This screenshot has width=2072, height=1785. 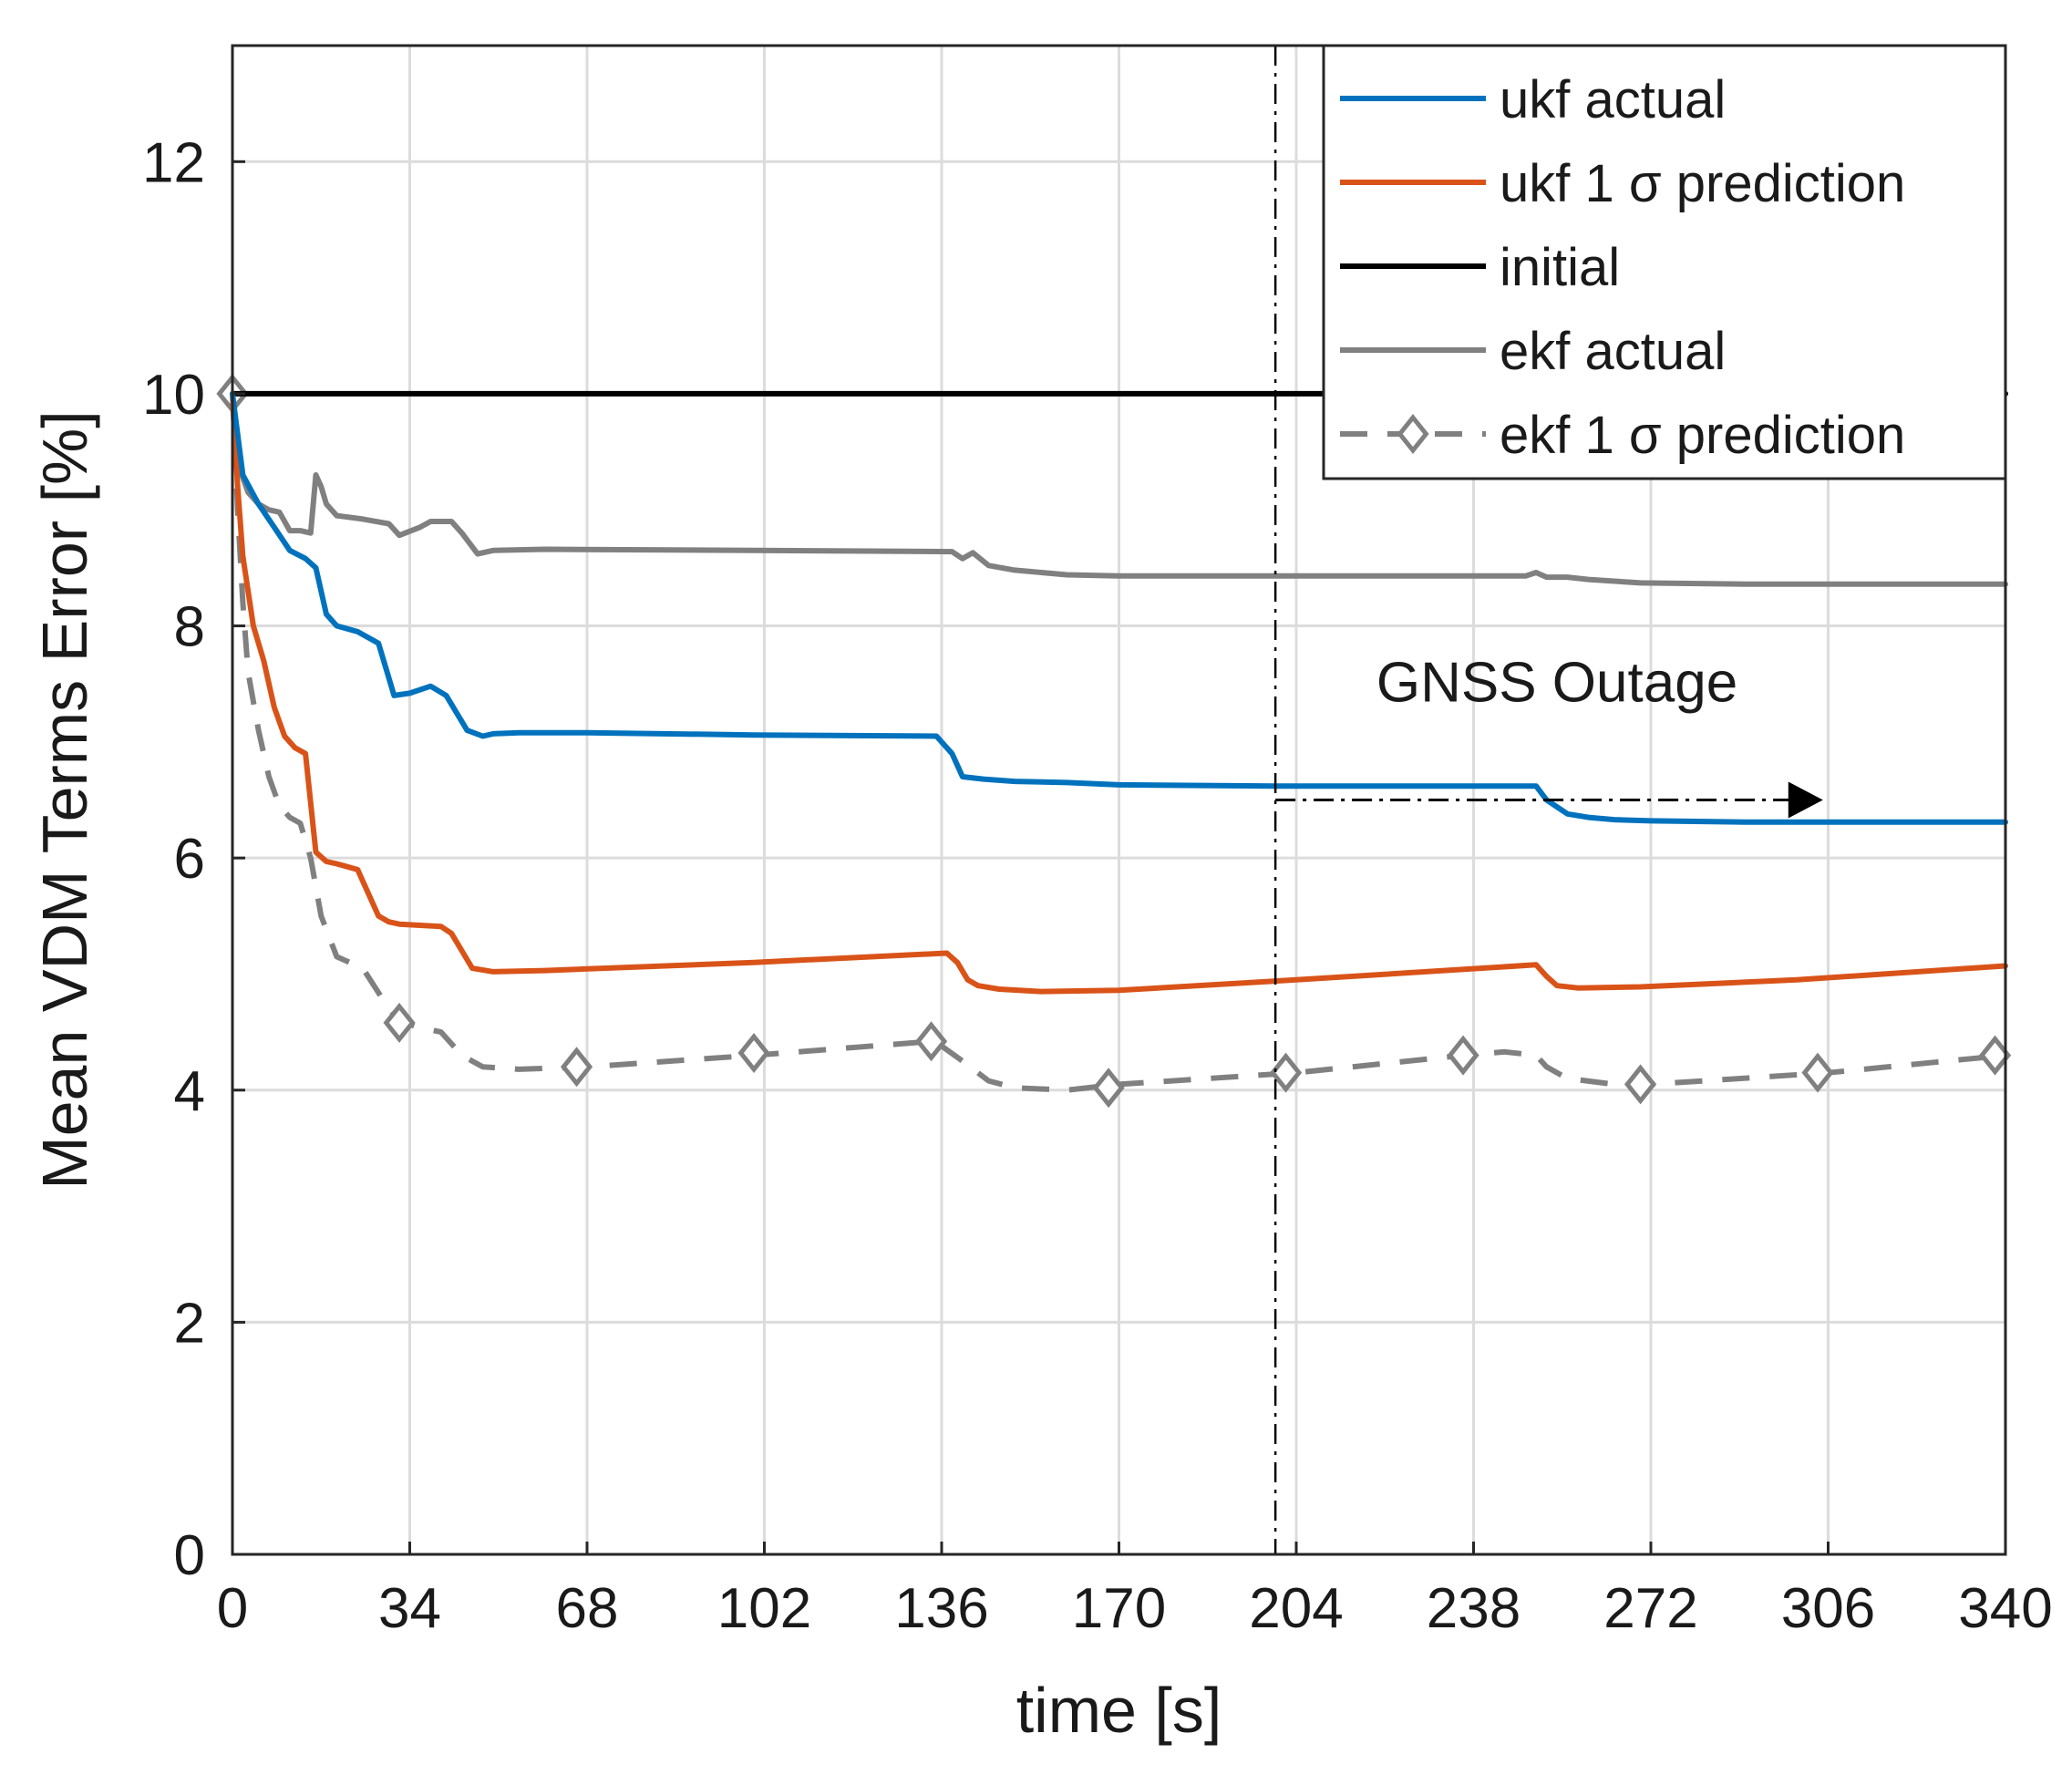 What do you see at coordinates (1702, 183) in the screenshot?
I see `legend-label-ukf-1-prediction: ukf 1 σ prediction` at bounding box center [1702, 183].